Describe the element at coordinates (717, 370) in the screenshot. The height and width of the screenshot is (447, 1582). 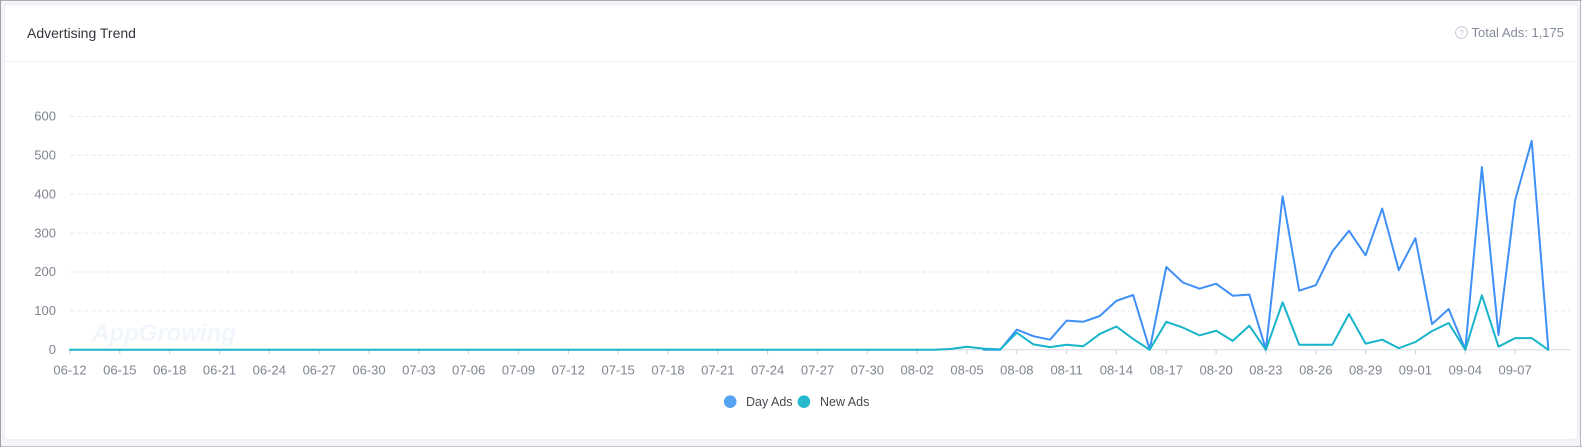
I see `svg-text: 07-21` at that location.